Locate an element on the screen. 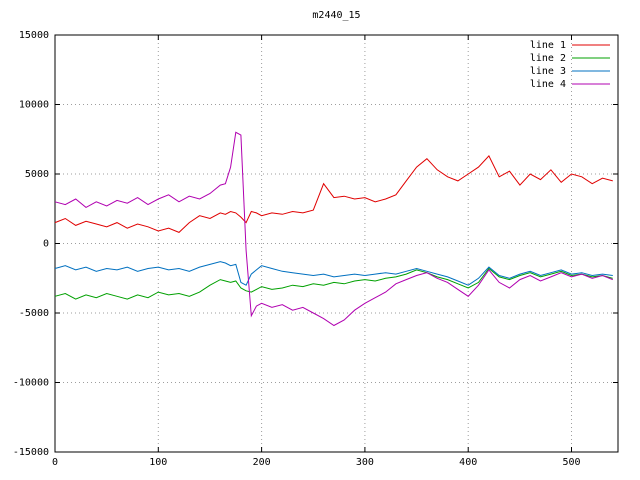 This screenshot has height=480, width=640. legend-label: line 1 is located at coordinates (548, 45).